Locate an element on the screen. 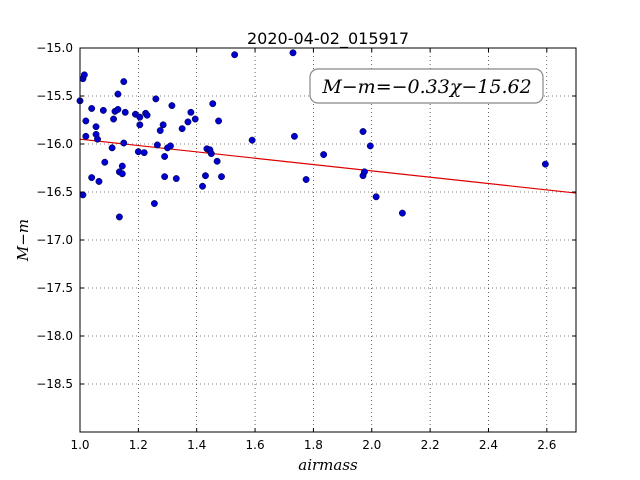 Image resolution: width=640 pixels, height=480 pixels. x-tick-label: 2.2 is located at coordinates (430, 445).